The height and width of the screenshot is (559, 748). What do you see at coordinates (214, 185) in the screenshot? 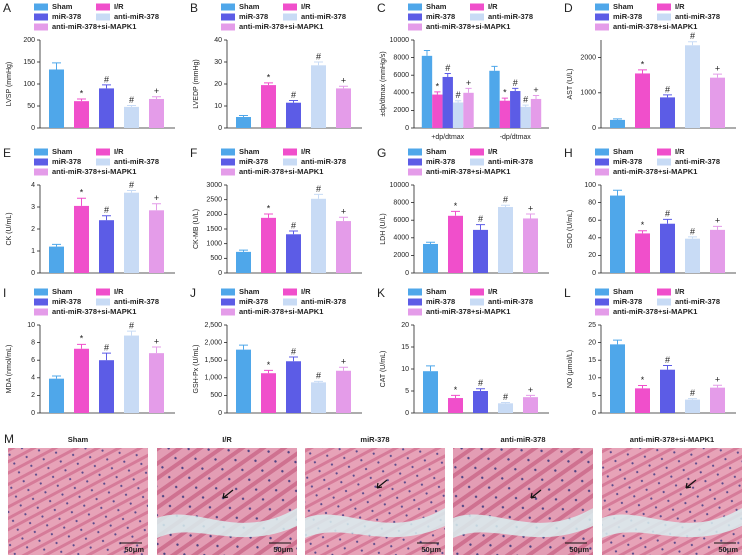
I see `y-tick-label: 3000` at bounding box center [214, 185].